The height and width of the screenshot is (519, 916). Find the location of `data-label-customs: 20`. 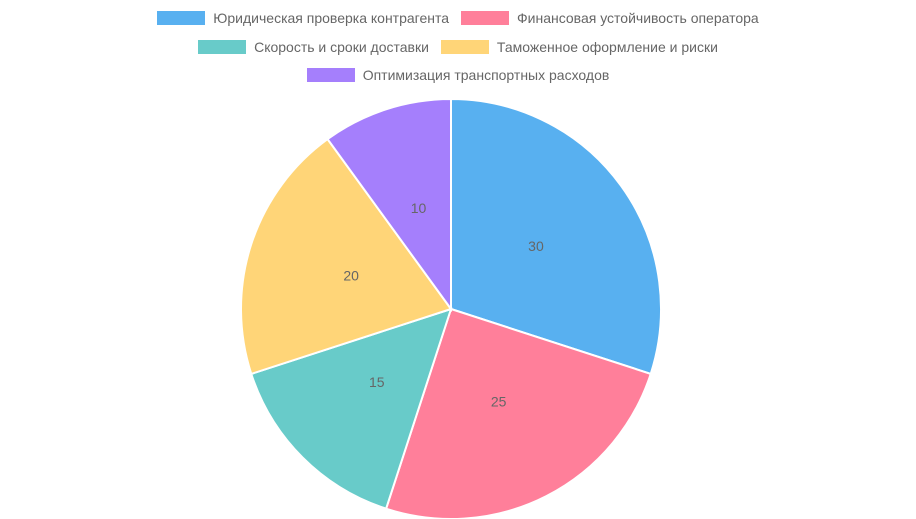

data-label-customs: 20 is located at coordinates (351, 275).